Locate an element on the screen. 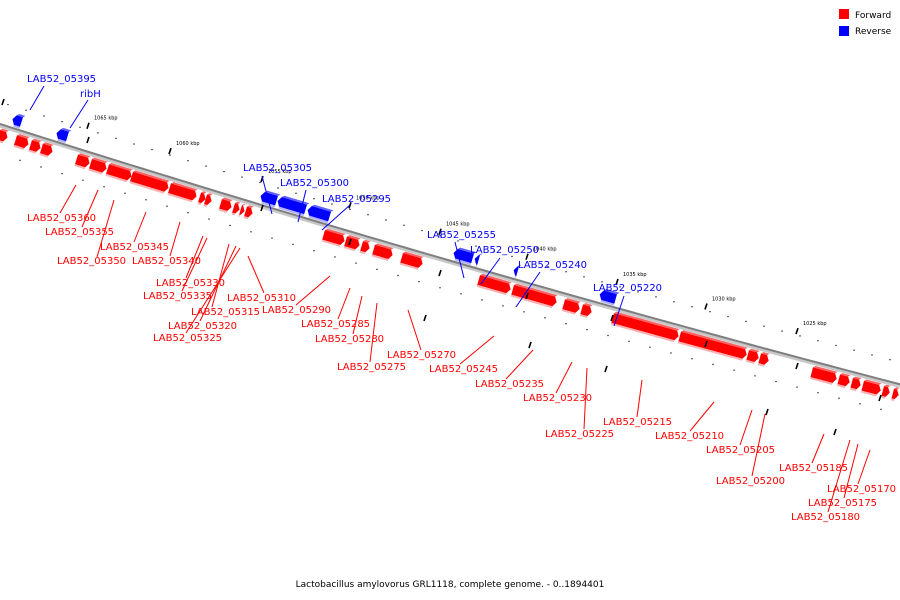 This screenshot has width=900, height=600. legend-forward-swatch is located at coordinates (844, 14).